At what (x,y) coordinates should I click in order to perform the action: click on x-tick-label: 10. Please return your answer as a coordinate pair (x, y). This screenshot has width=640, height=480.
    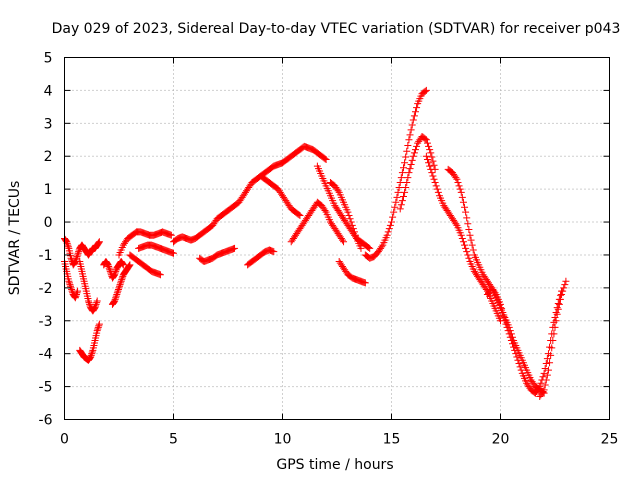
    Looking at the image, I should click on (283, 440).